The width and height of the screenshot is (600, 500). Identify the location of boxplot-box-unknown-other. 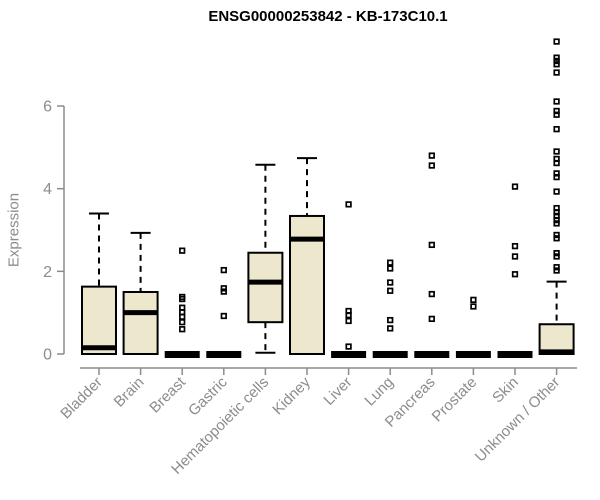
(556, 339).